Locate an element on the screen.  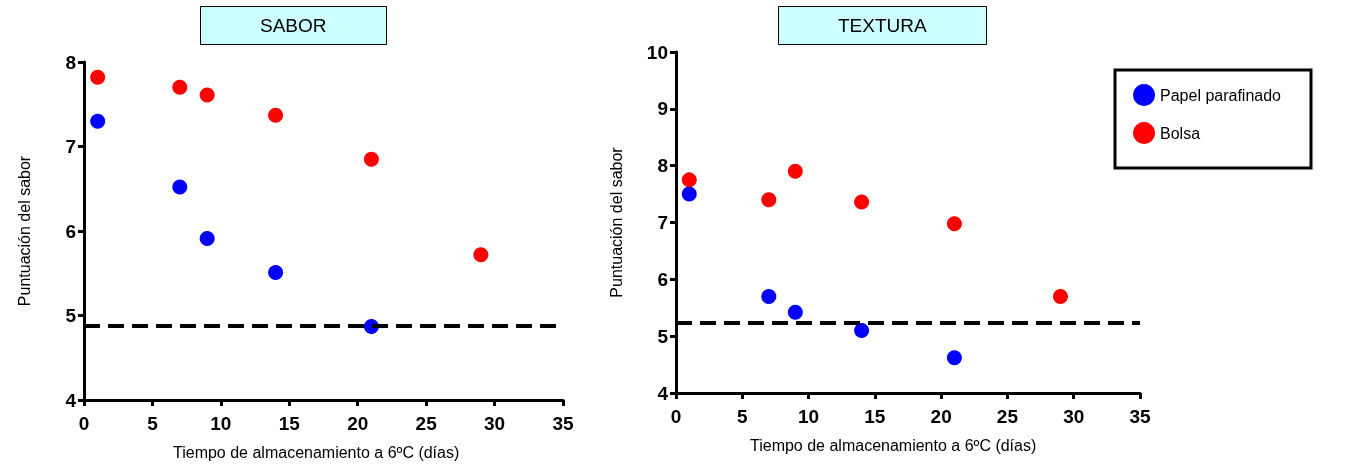
chart-title: SABOR is located at coordinates (293, 25).